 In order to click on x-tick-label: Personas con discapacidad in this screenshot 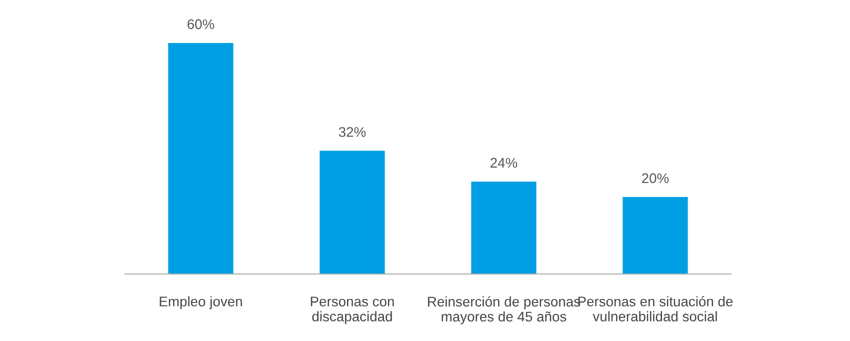, I will do `click(352, 310)`.